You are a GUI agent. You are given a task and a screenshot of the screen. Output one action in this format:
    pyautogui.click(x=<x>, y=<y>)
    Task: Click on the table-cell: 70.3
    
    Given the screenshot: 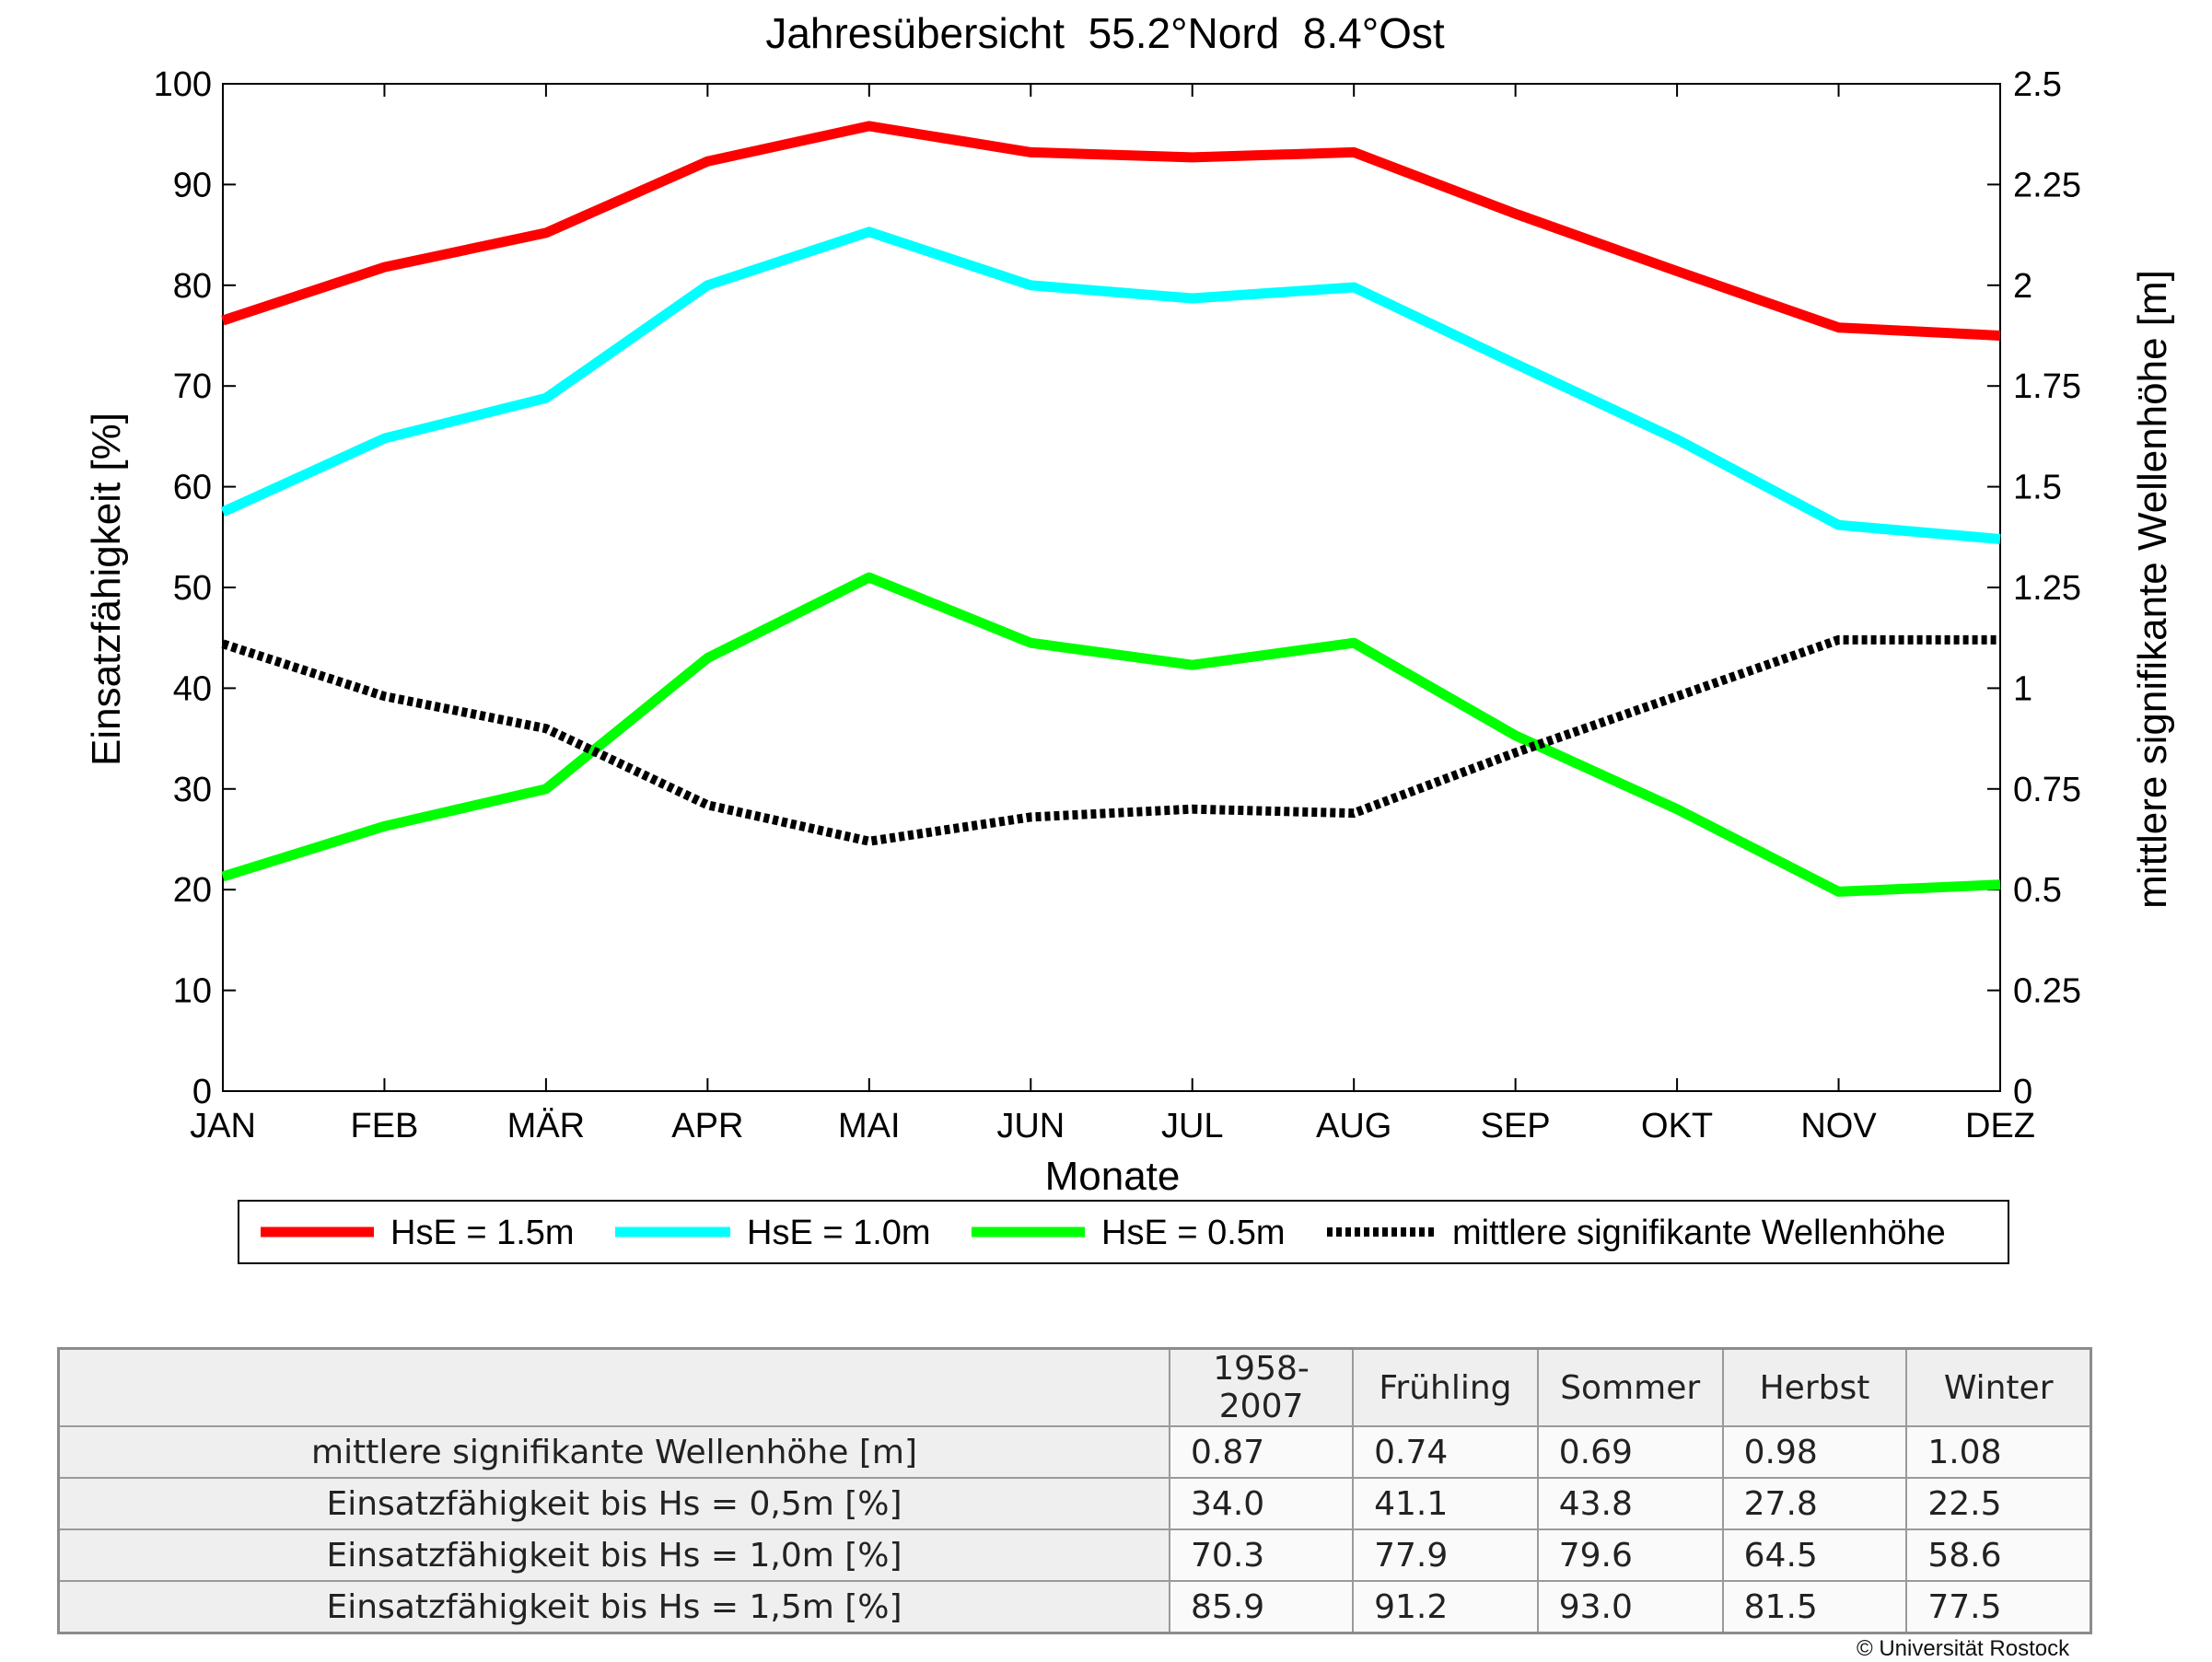 What is the action you would take?
    pyautogui.click(x=1262, y=1555)
    